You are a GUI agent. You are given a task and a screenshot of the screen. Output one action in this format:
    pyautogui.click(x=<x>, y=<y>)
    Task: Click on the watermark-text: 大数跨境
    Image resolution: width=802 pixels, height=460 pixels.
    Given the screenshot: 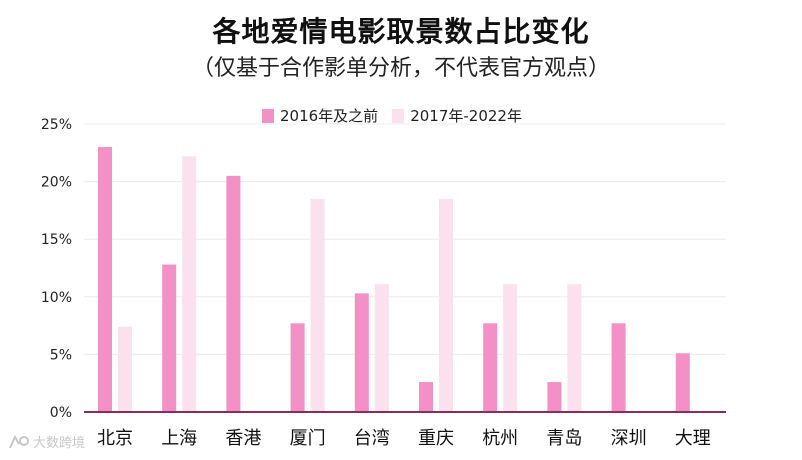 What is the action you would take?
    pyautogui.click(x=59, y=443)
    